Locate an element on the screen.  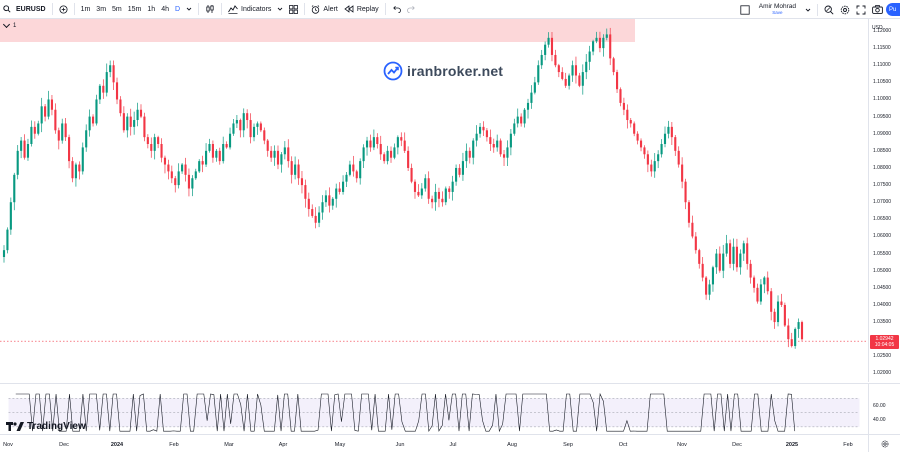
interval-15m: 15m is located at coordinates (134, 9).